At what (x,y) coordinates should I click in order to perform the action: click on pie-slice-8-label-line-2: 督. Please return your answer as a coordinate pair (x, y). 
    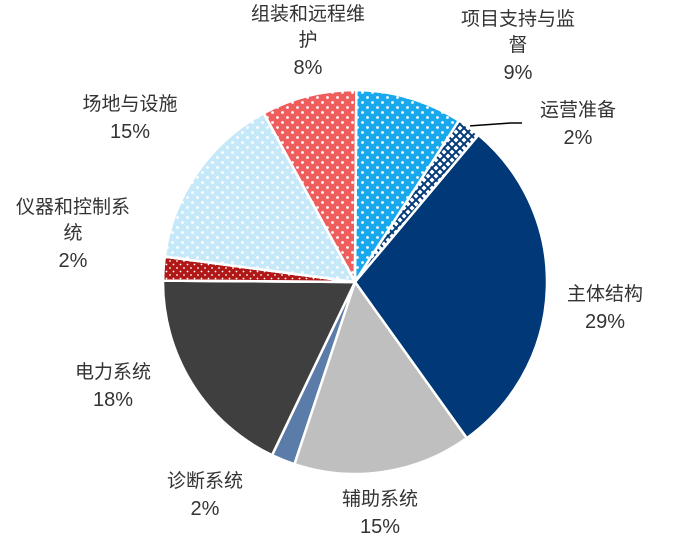
    Looking at the image, I should click on (517, 45).